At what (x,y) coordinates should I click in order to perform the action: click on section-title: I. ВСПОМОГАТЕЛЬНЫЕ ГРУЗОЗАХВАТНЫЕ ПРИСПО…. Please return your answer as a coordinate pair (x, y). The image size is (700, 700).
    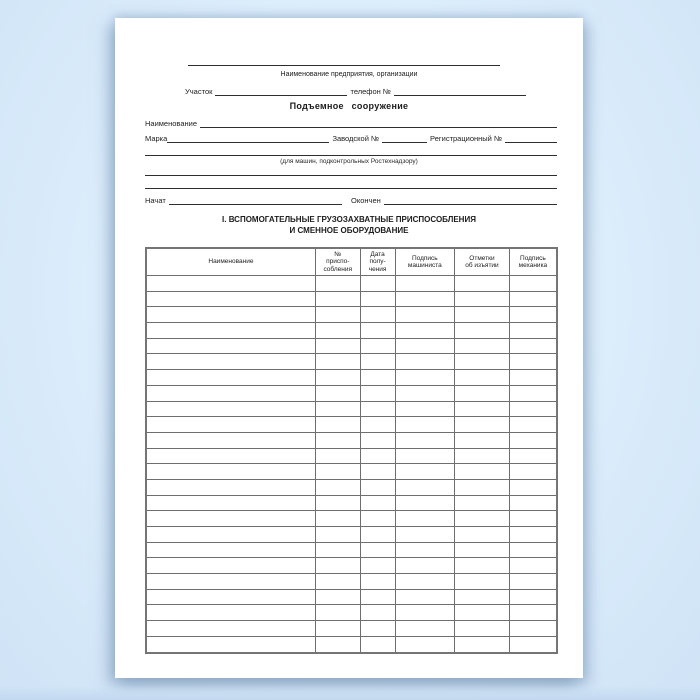
    Looking at the image, I should click on (349, 225).